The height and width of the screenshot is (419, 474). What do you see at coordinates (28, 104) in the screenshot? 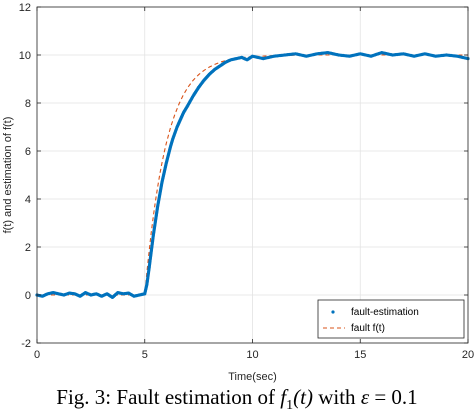
I see `y-tick-label: 8` at bounding box center [28, 104].